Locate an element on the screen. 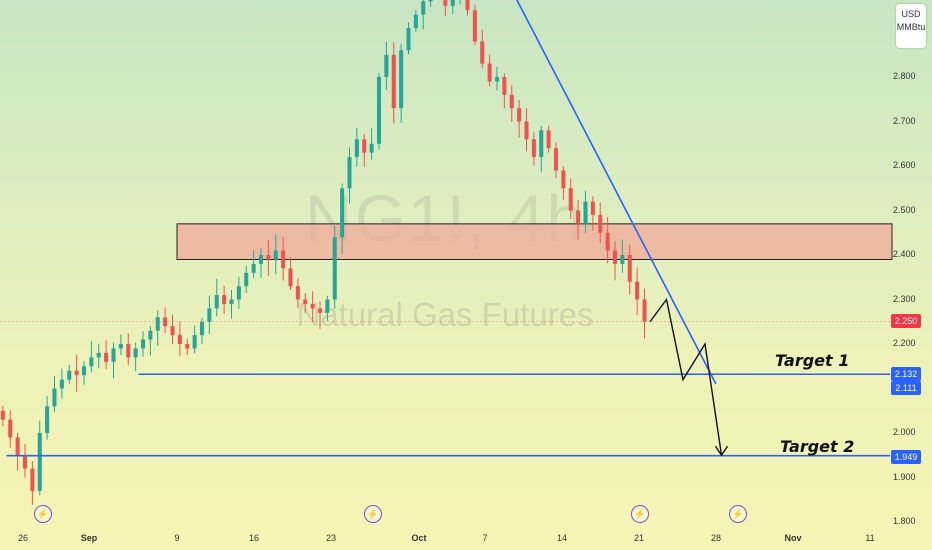 The image size is (932, 550). time-tick-label: 21 is located at coordinates (639, 538).